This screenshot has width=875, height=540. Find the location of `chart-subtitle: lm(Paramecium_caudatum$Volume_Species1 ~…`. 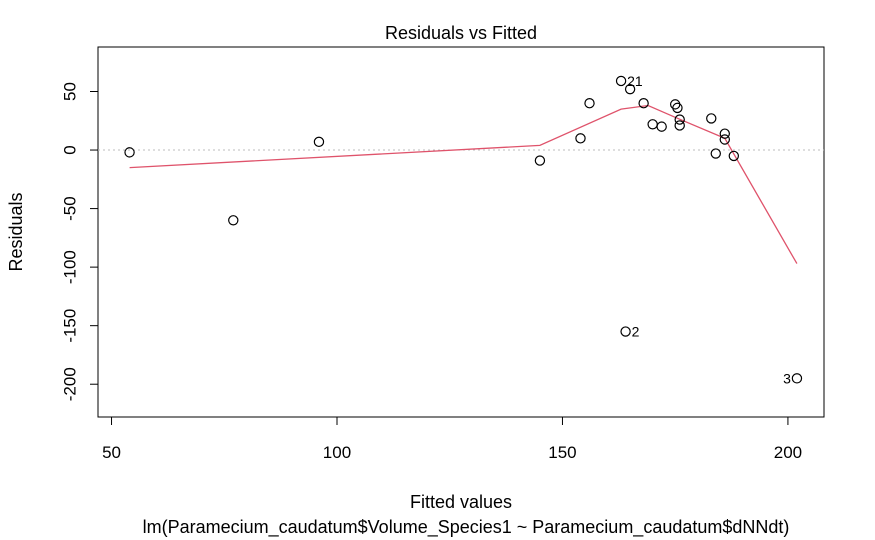

chart-subtitle: lm(Paramecium_caudatum$Volume_Species1 ~… is located at coordinates (466, 527).